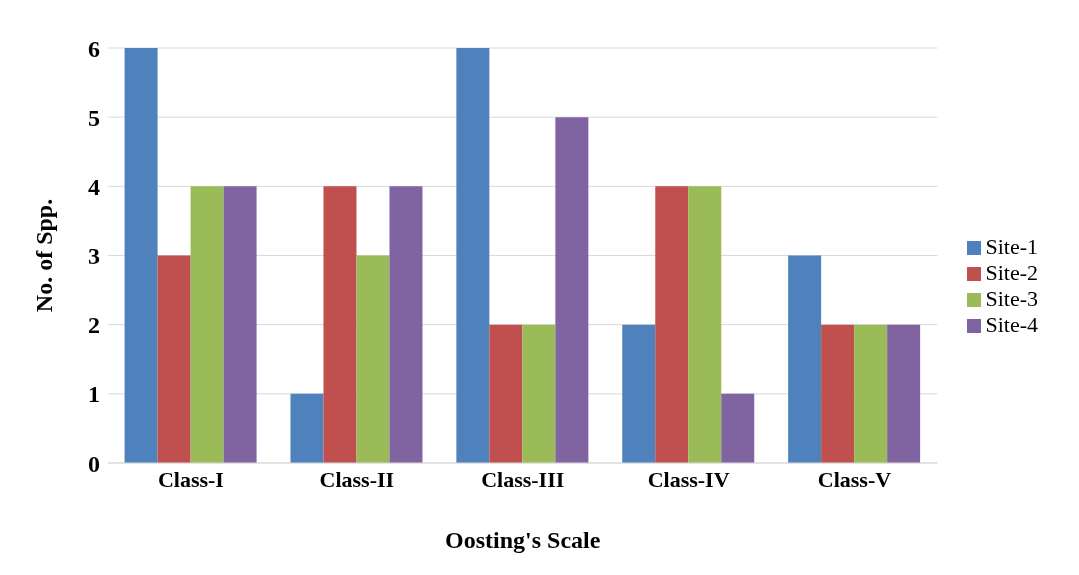 The width and height of the screenshot is (1079, 575). Describe the element at coordinates (1011, 298) in the screenshot. I see `legend-label: Site-3` at that location.